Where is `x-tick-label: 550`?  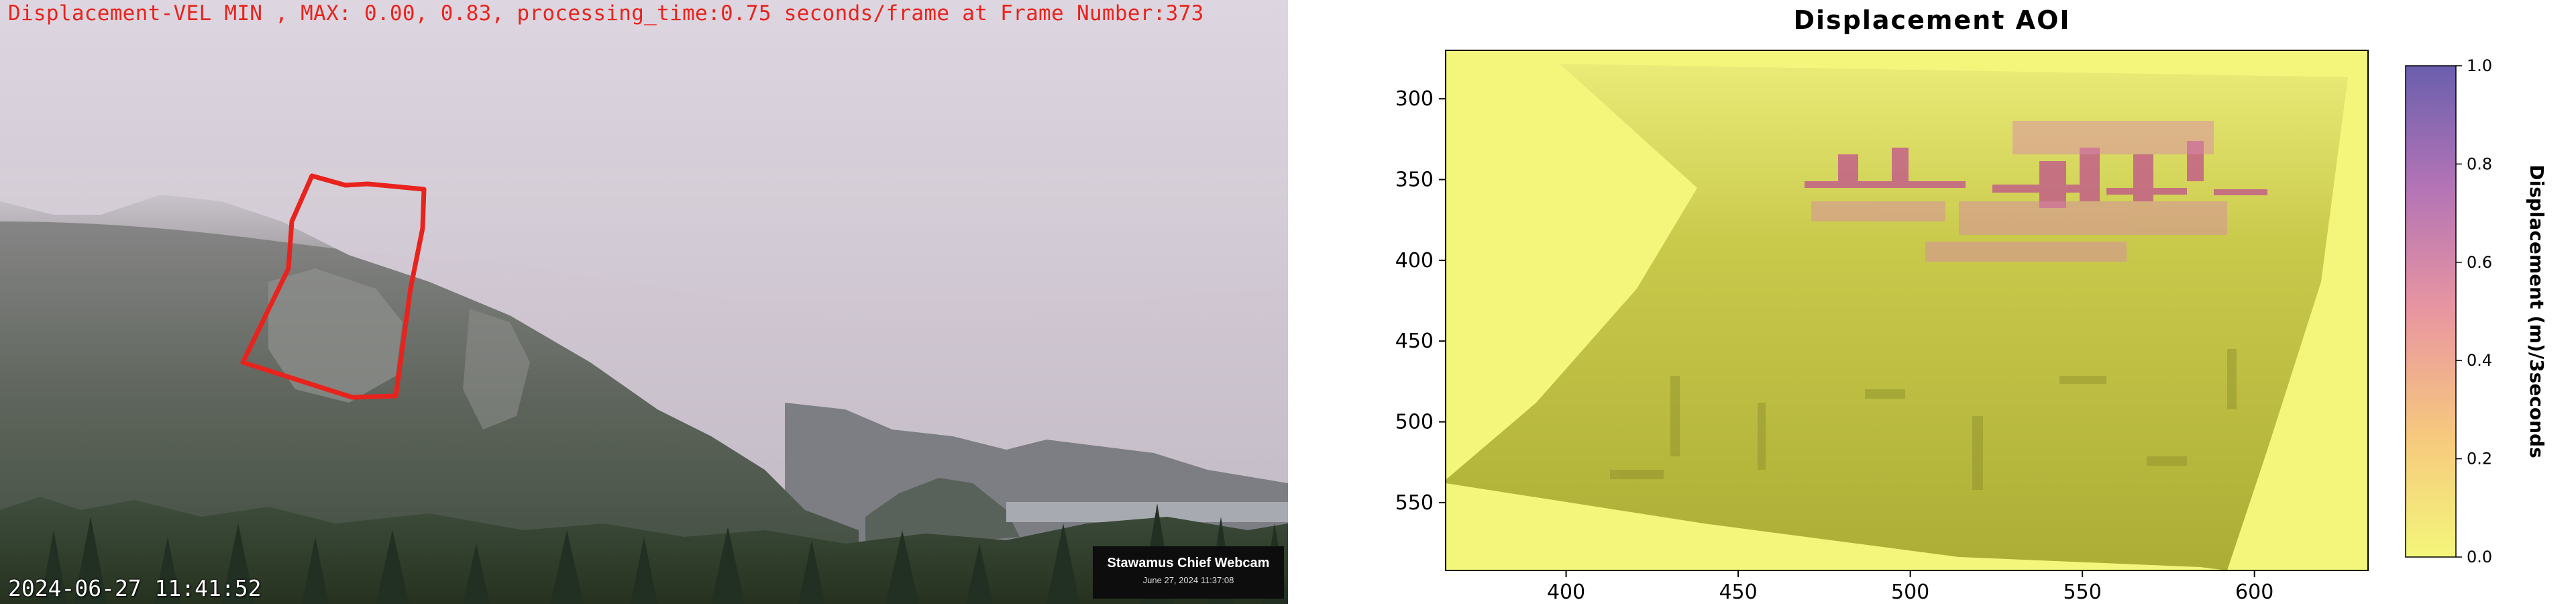
x-tick-label: 550 is located at coordinates (2082, 592).